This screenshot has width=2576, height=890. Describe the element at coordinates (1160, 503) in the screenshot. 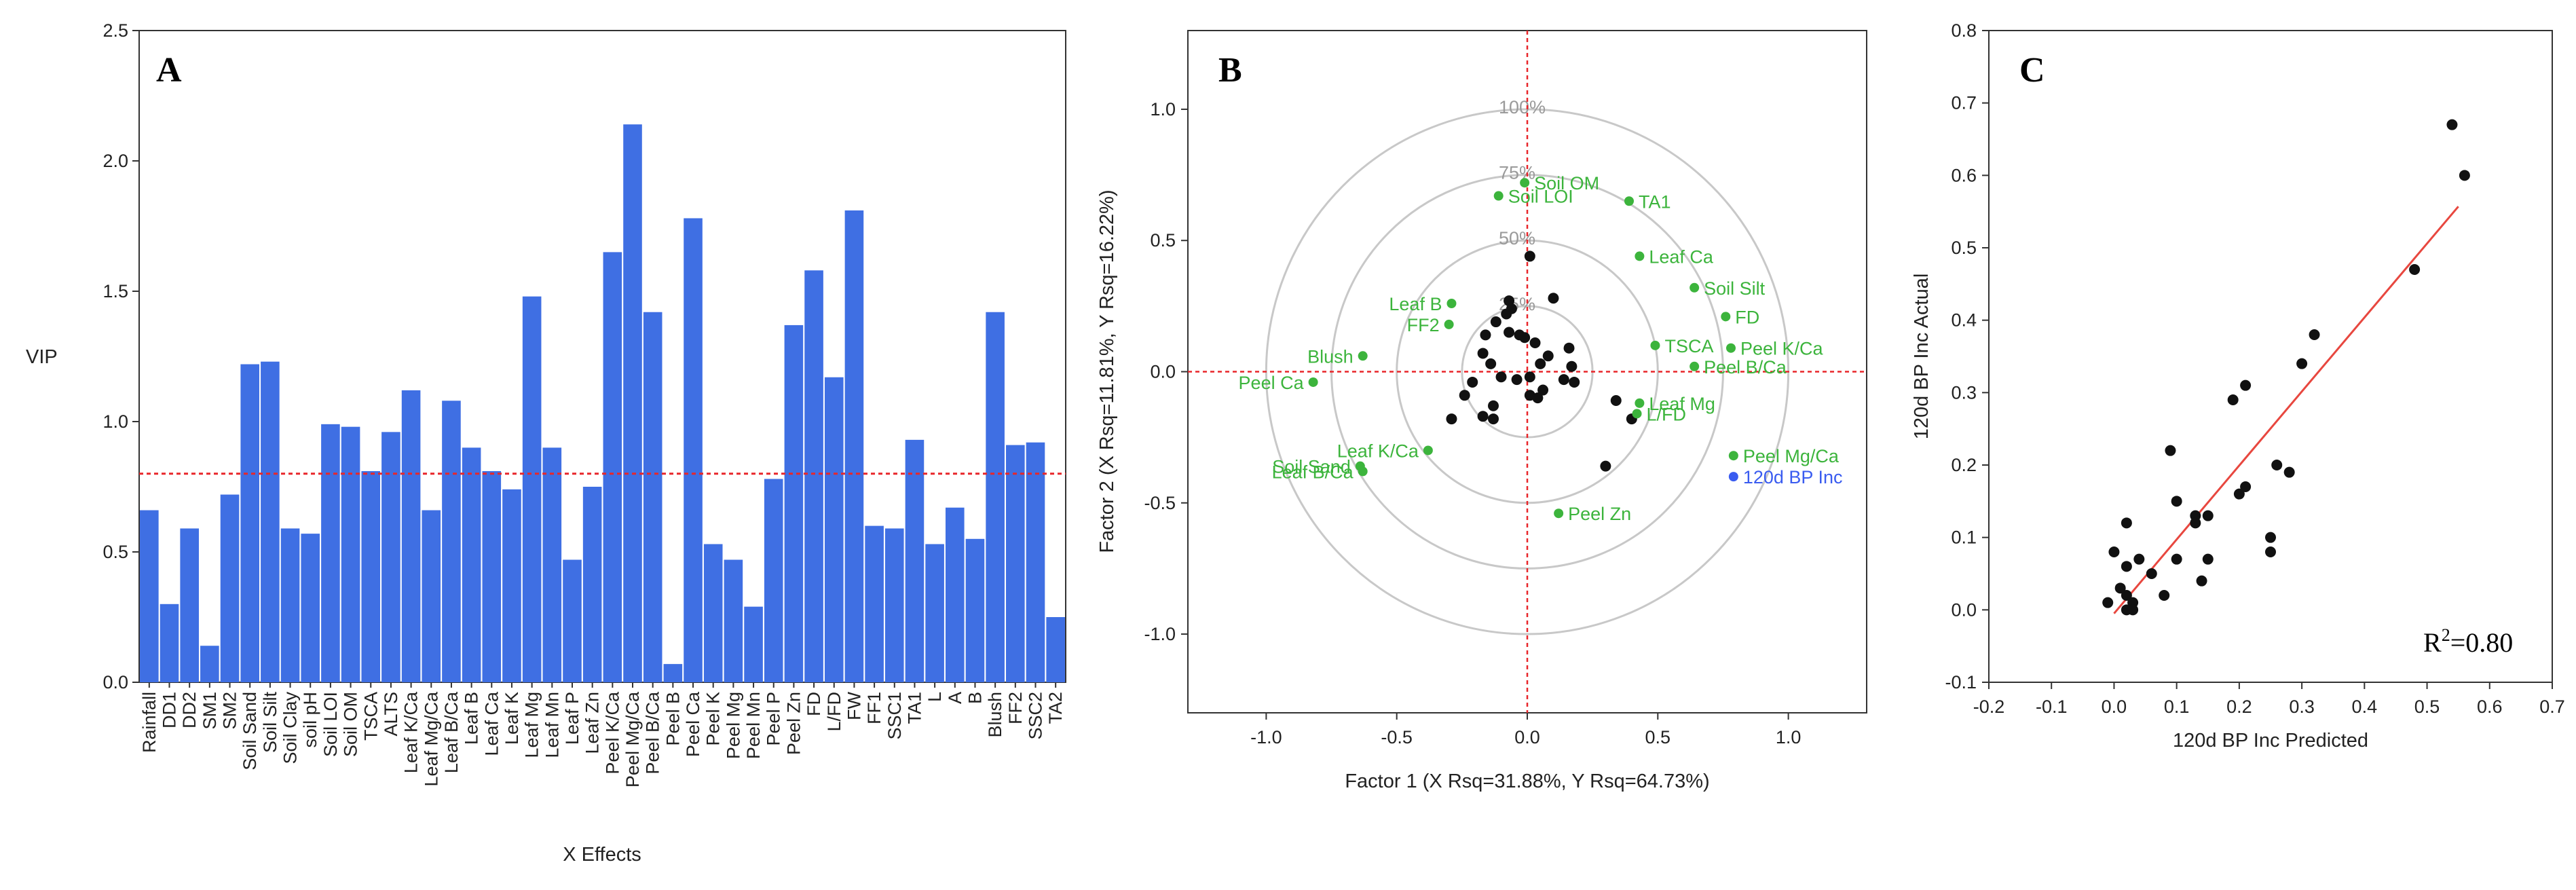

I see `y-tick-label: -0.5` at that location.